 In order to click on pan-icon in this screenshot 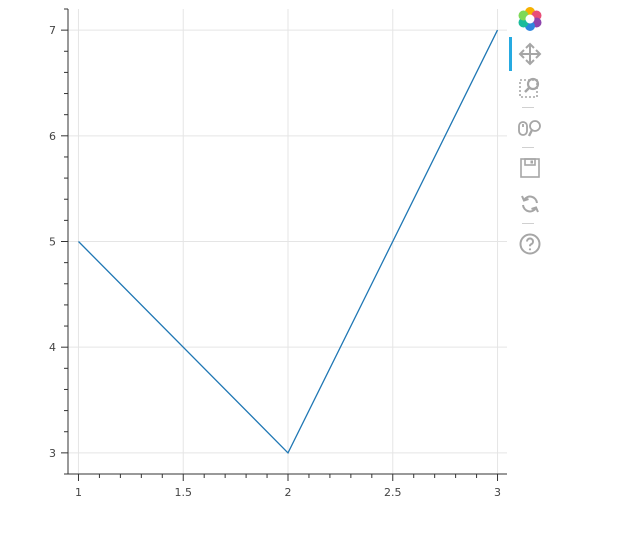, I will do `click(530, 54)`.